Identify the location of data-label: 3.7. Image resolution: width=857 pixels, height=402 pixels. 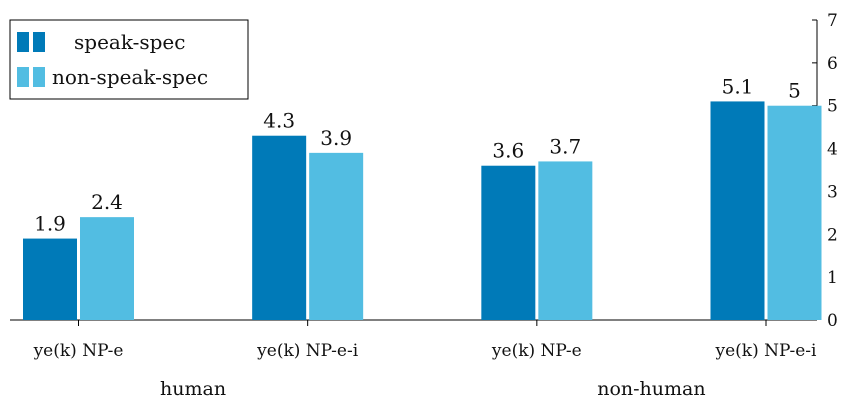
(565, 146).